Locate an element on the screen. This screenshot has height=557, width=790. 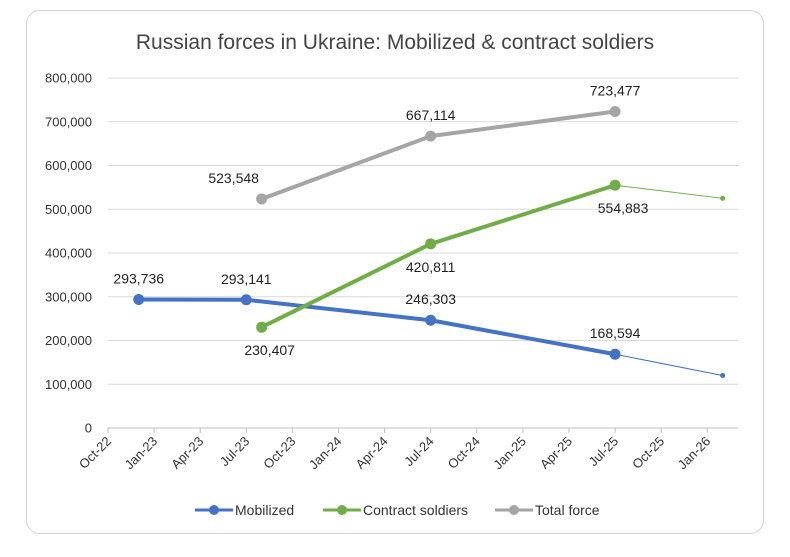
x-tick-label: Oct-25 is located at coordinates (648, 453).